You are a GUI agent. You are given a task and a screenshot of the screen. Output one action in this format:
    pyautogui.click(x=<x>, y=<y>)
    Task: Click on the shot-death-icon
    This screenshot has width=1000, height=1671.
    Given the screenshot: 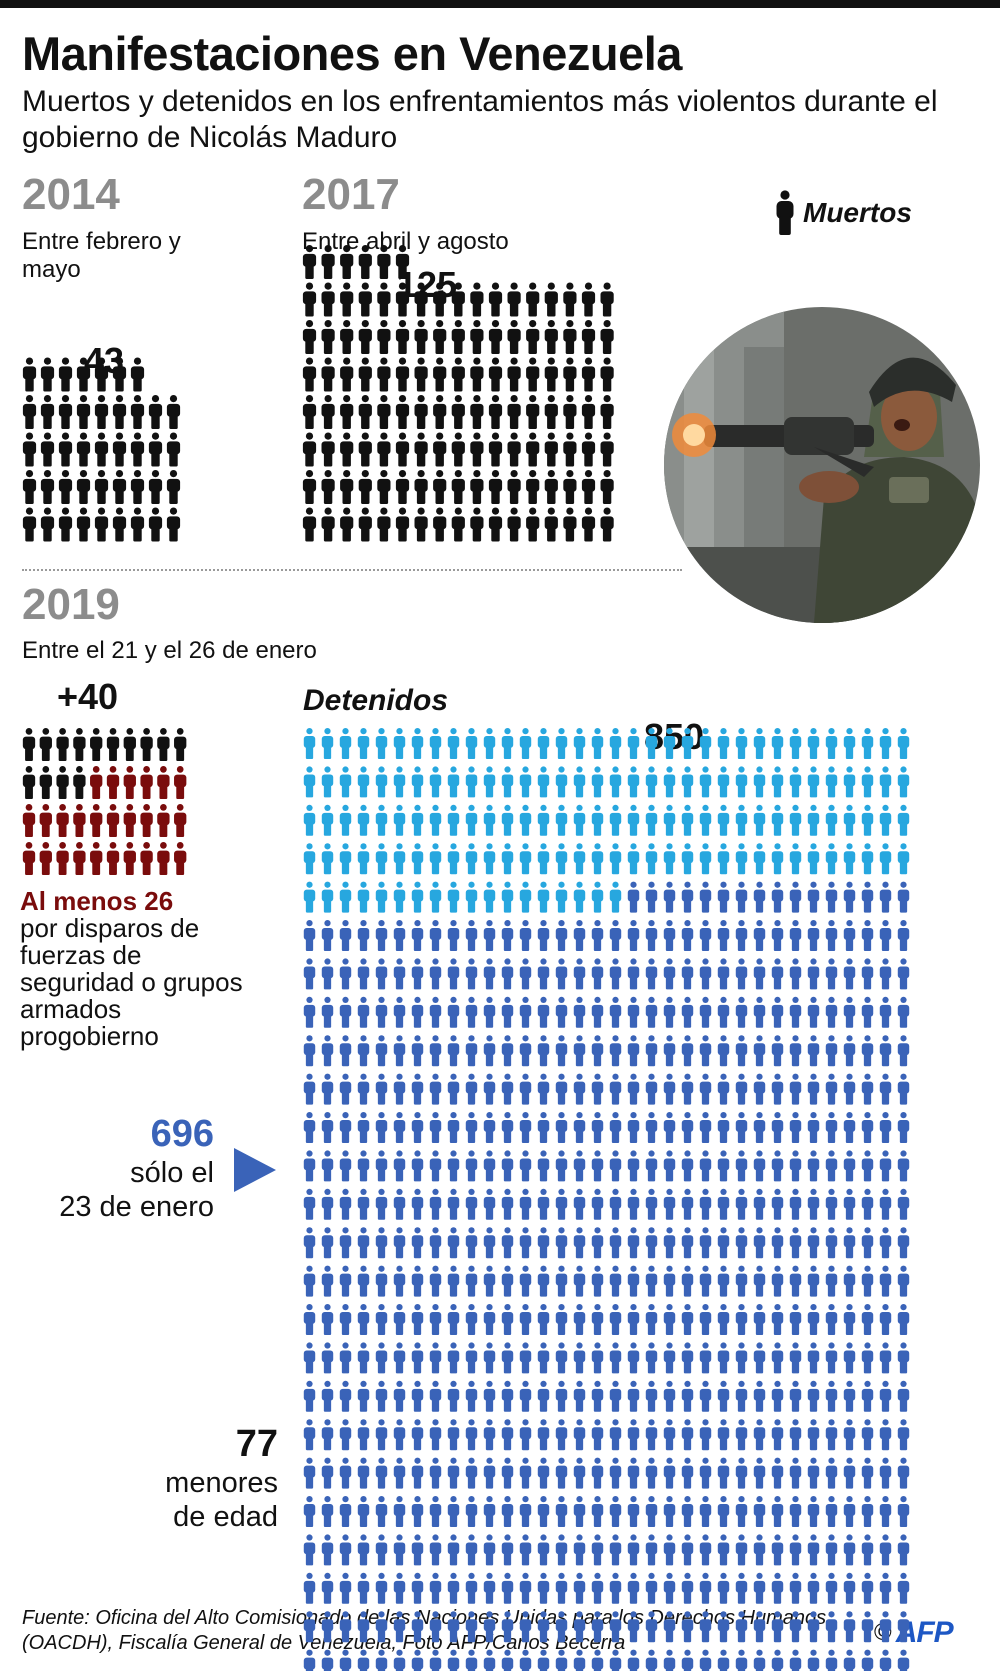 What is the action you would take?
    pyautogui.click(x=62, y=820)
    